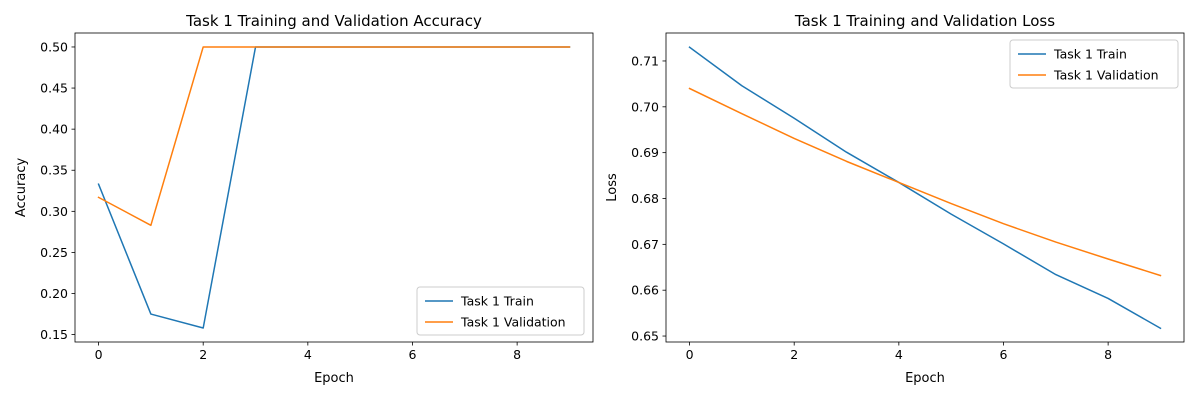 Image resolution: width=1200 pixels, height=400 pixels. What do you see at coordinates (54, 170) in the screenshot?
I see `y-tick-label: 0.35` at bounding box center [54, 170].